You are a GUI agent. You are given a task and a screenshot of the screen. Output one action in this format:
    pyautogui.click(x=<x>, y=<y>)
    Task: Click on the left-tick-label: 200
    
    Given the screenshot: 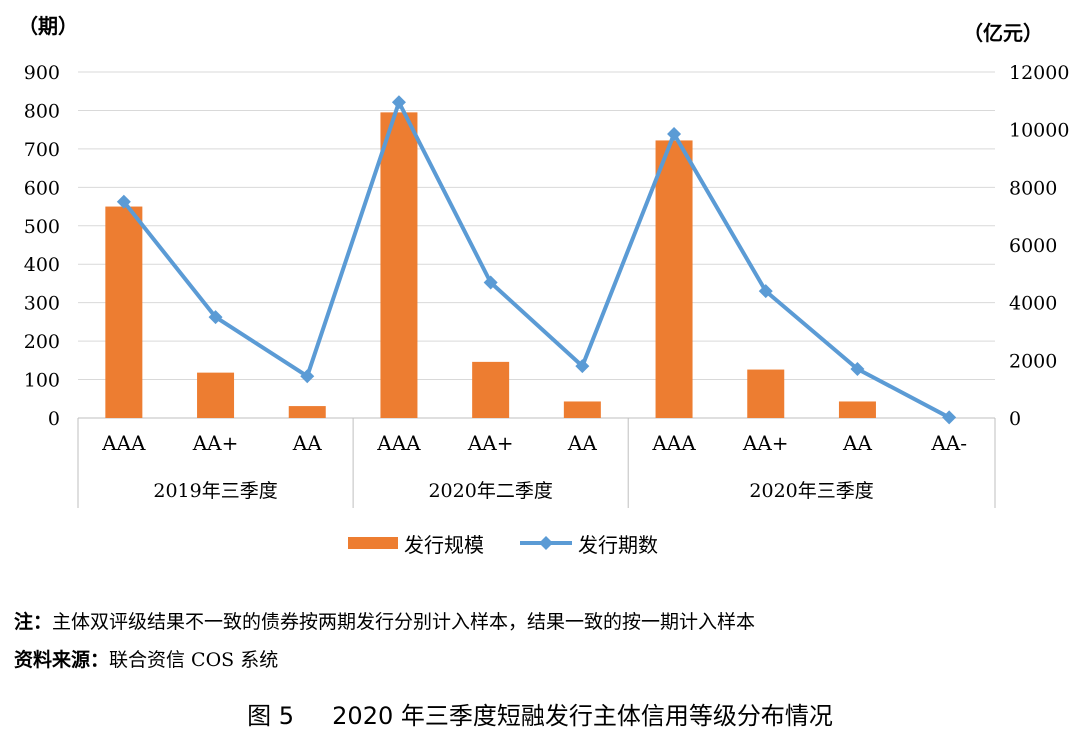 What is the action you would take?
    pyautogui.click(x=42, y=342)
    